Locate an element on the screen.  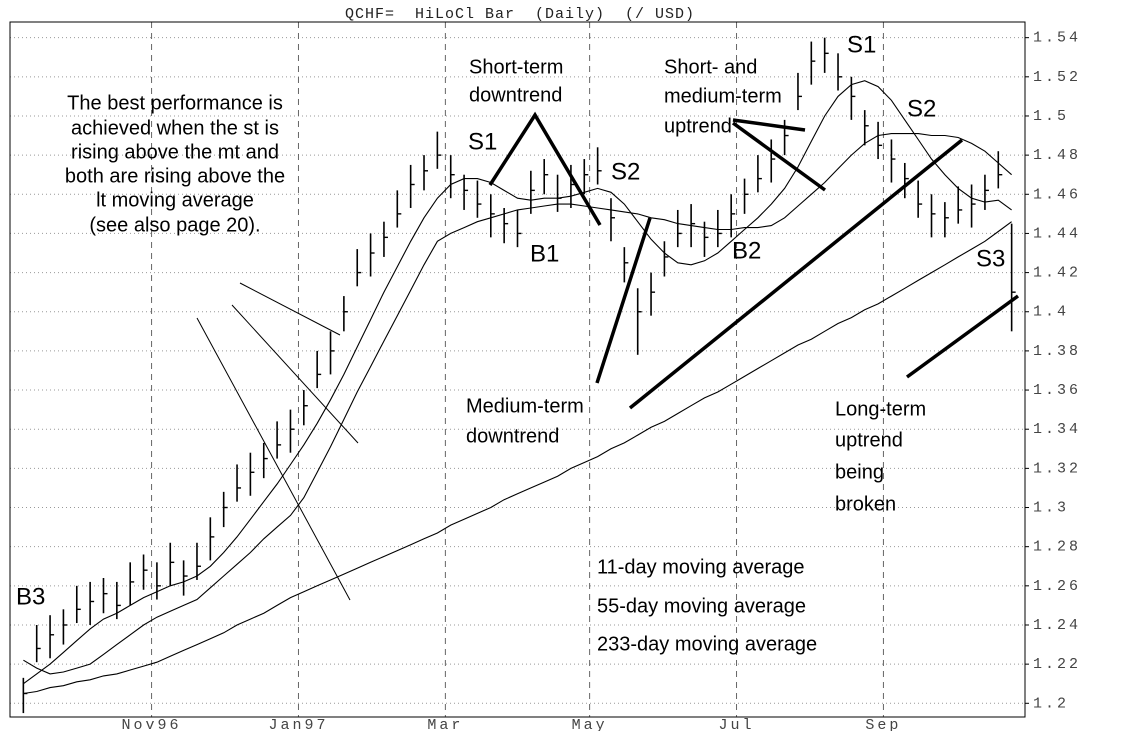
x-tick-label: Nov96 is located at coordinates (152, 724).